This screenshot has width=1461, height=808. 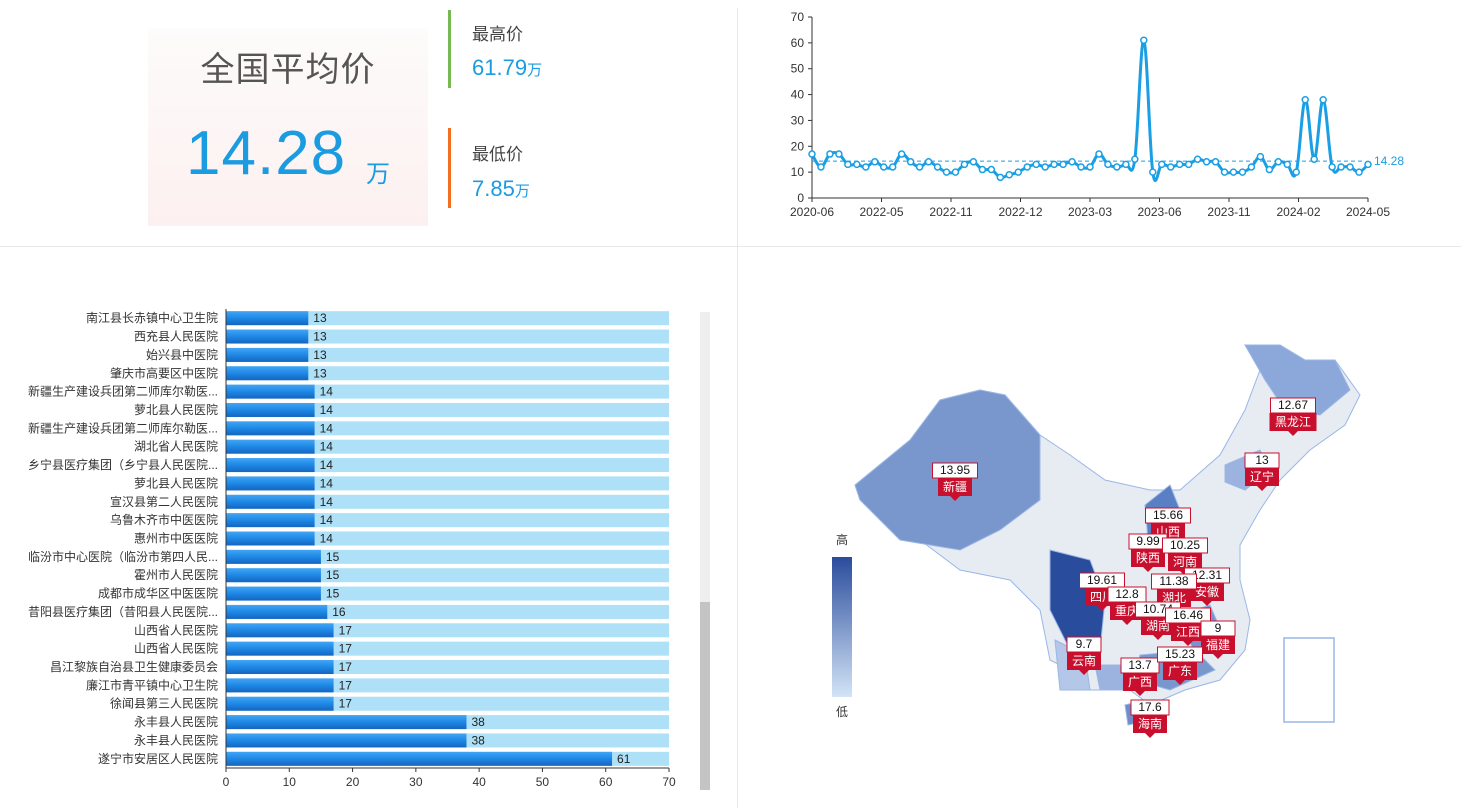 I want to click on category-label: 霍州市人民医院, so click(x=176, y=574).